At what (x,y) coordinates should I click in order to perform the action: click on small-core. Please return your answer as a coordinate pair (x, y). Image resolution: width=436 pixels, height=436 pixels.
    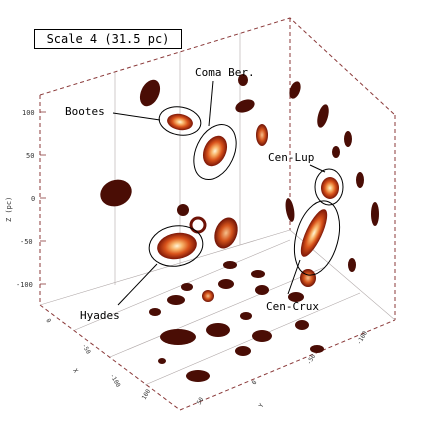
    Looking at the image, I should click on (208, 296).